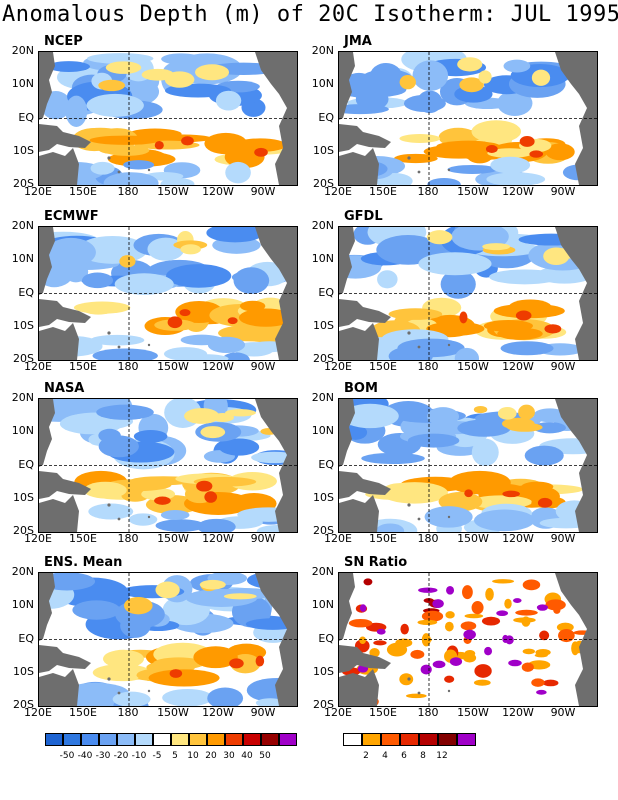 Image resolution: width=618 pixels, height=800 pixels. Describe the element at coordinates (64, 388) in the screenshot. I see `panel-title: NASA` at that location.